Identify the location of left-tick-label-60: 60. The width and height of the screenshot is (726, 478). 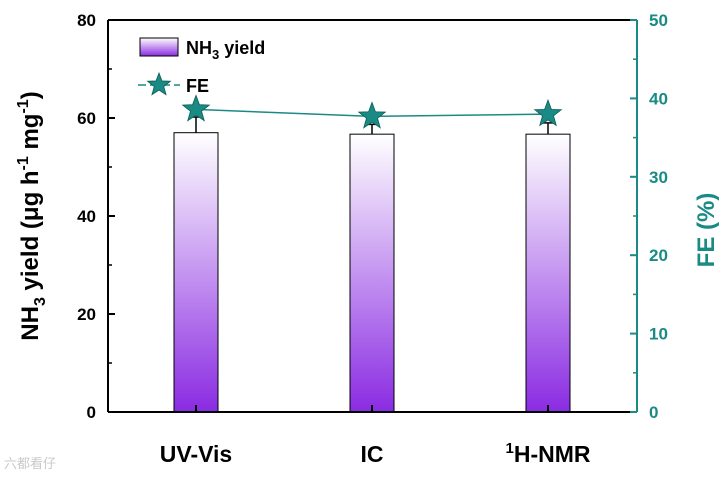
(86, 118).